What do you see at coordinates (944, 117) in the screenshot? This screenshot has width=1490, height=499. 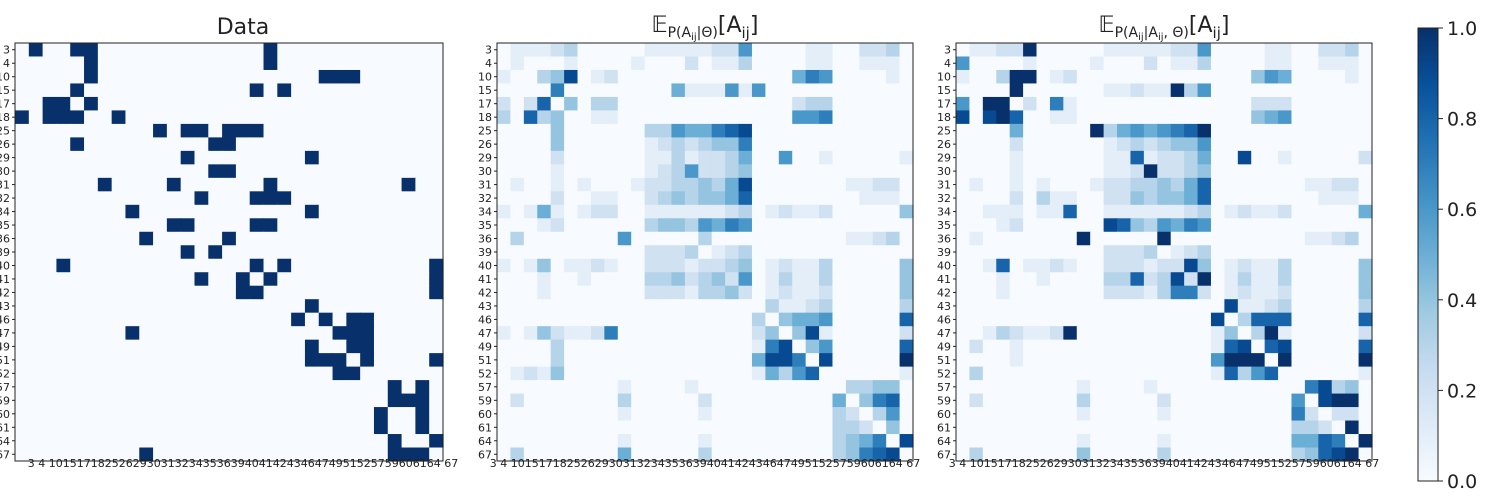 I see `row-tick-label: 18` at bounding box center [944, 117].